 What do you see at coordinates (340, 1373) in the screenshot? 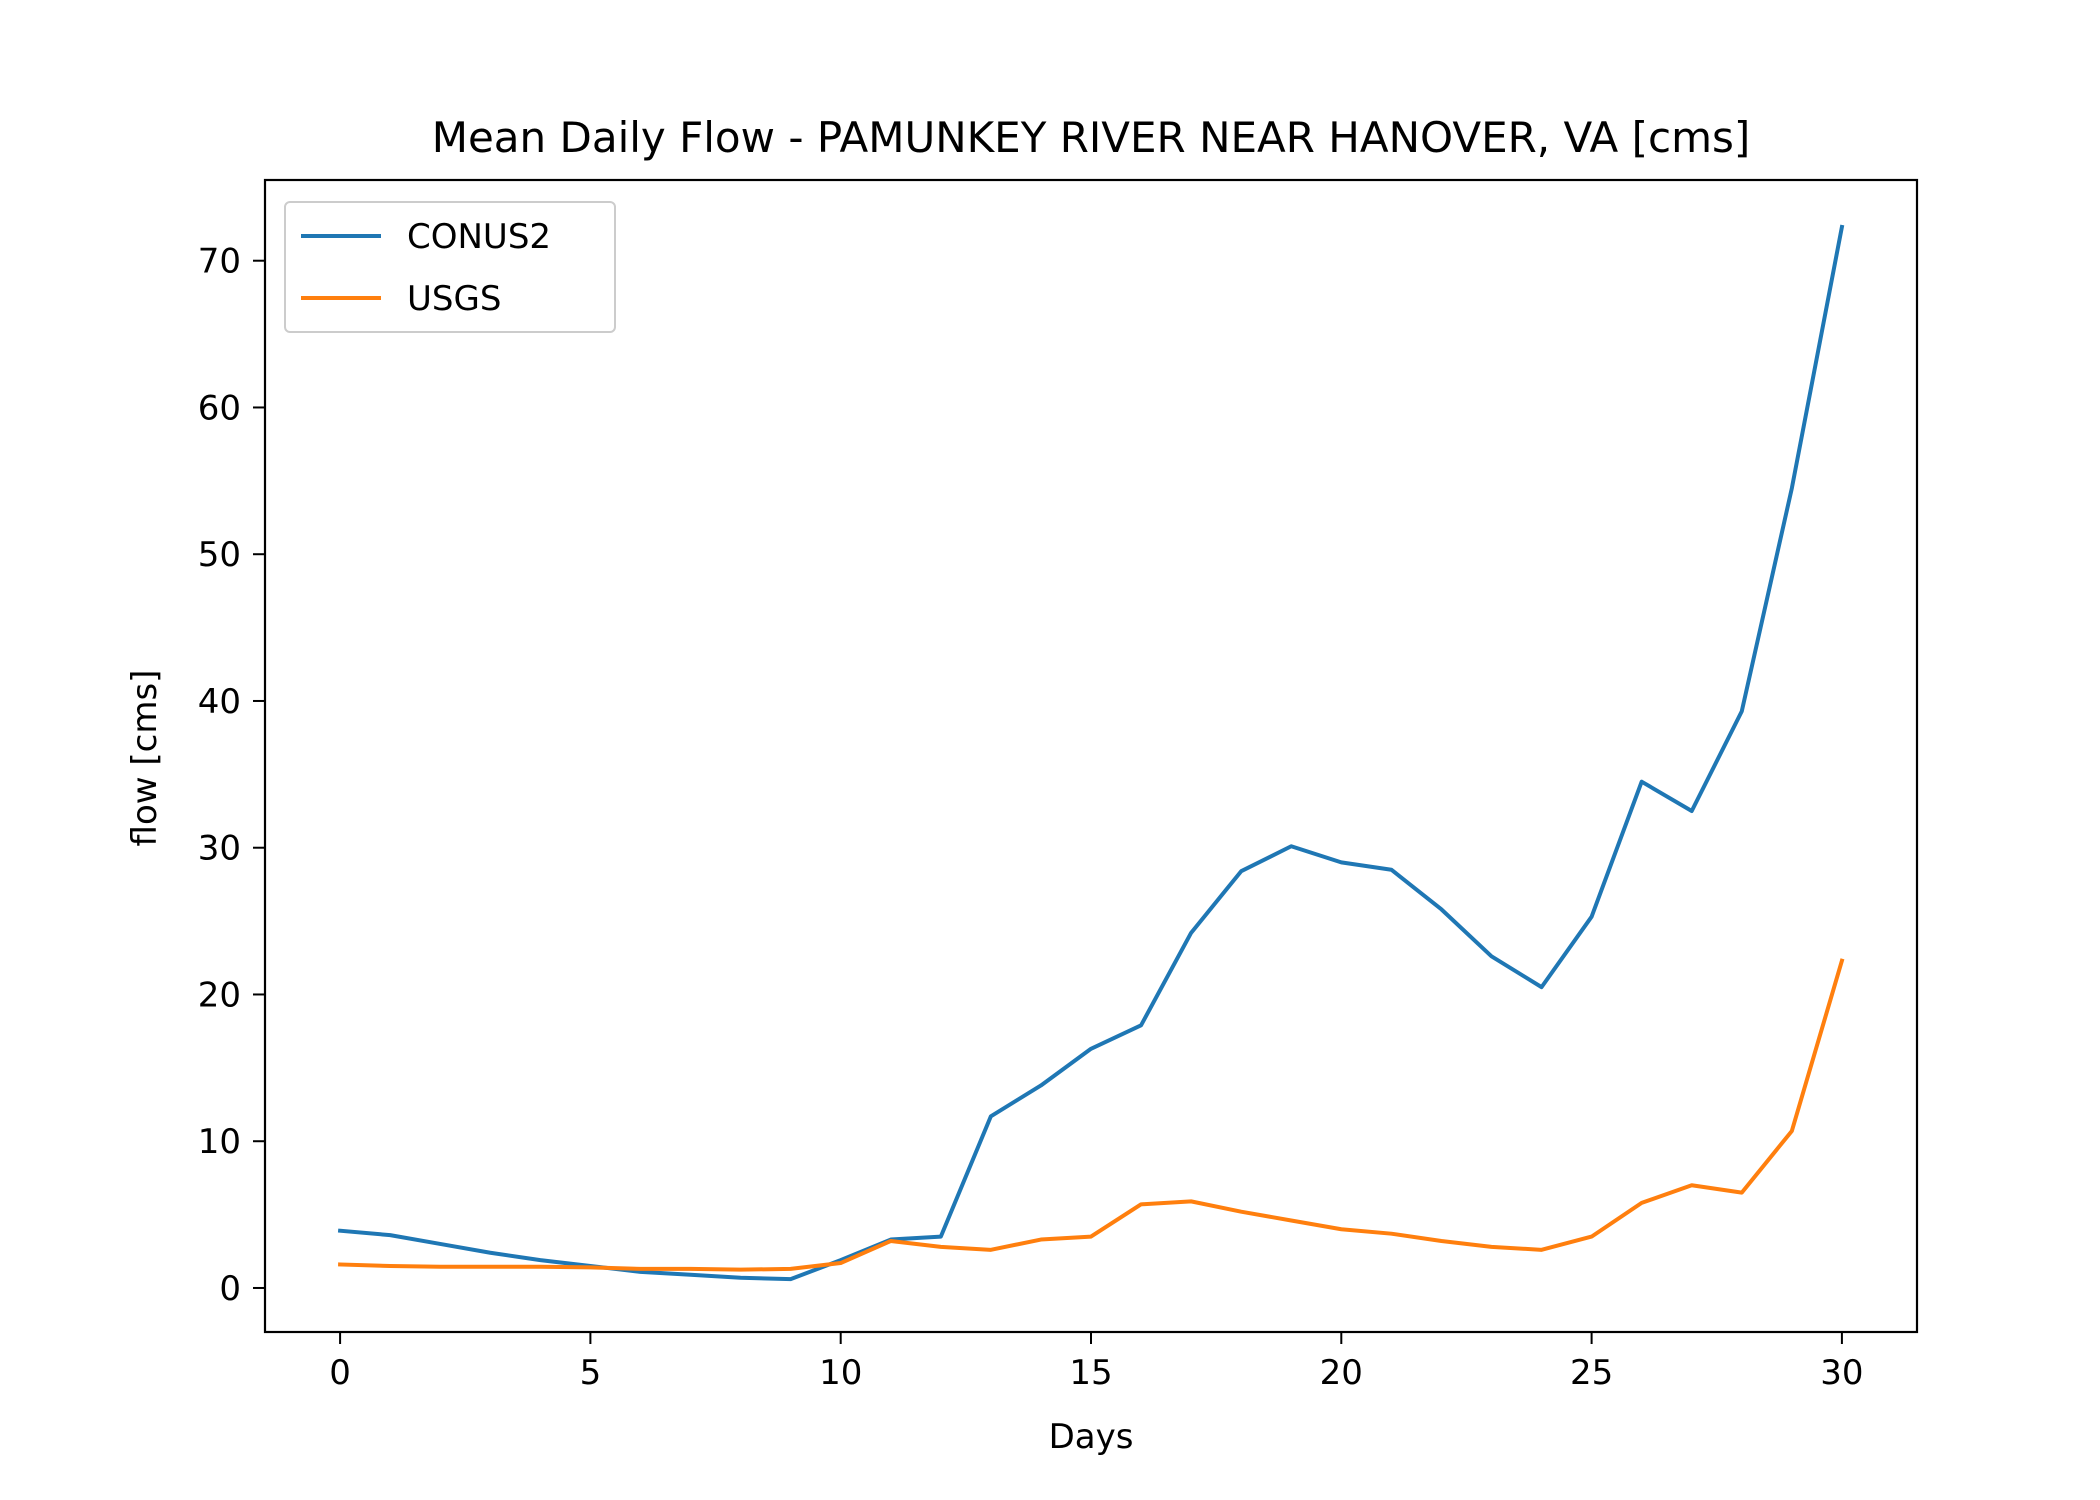
I see `x-tick-label: 0` at bounding box center [340, 1373].